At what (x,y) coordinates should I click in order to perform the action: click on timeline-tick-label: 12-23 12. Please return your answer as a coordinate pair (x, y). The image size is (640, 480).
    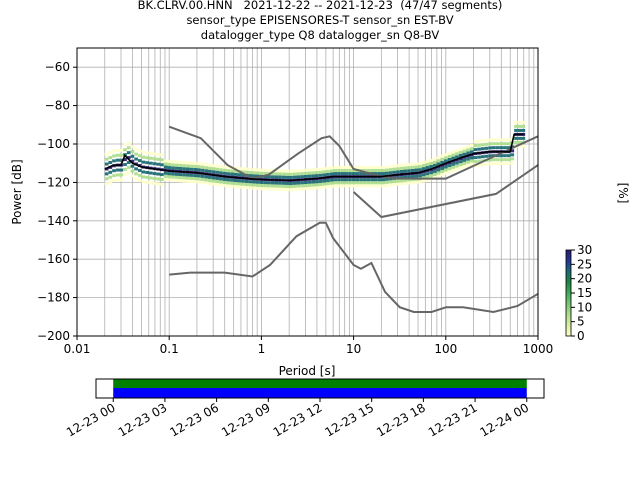
    Looking at the image, I should click on (298, 419).